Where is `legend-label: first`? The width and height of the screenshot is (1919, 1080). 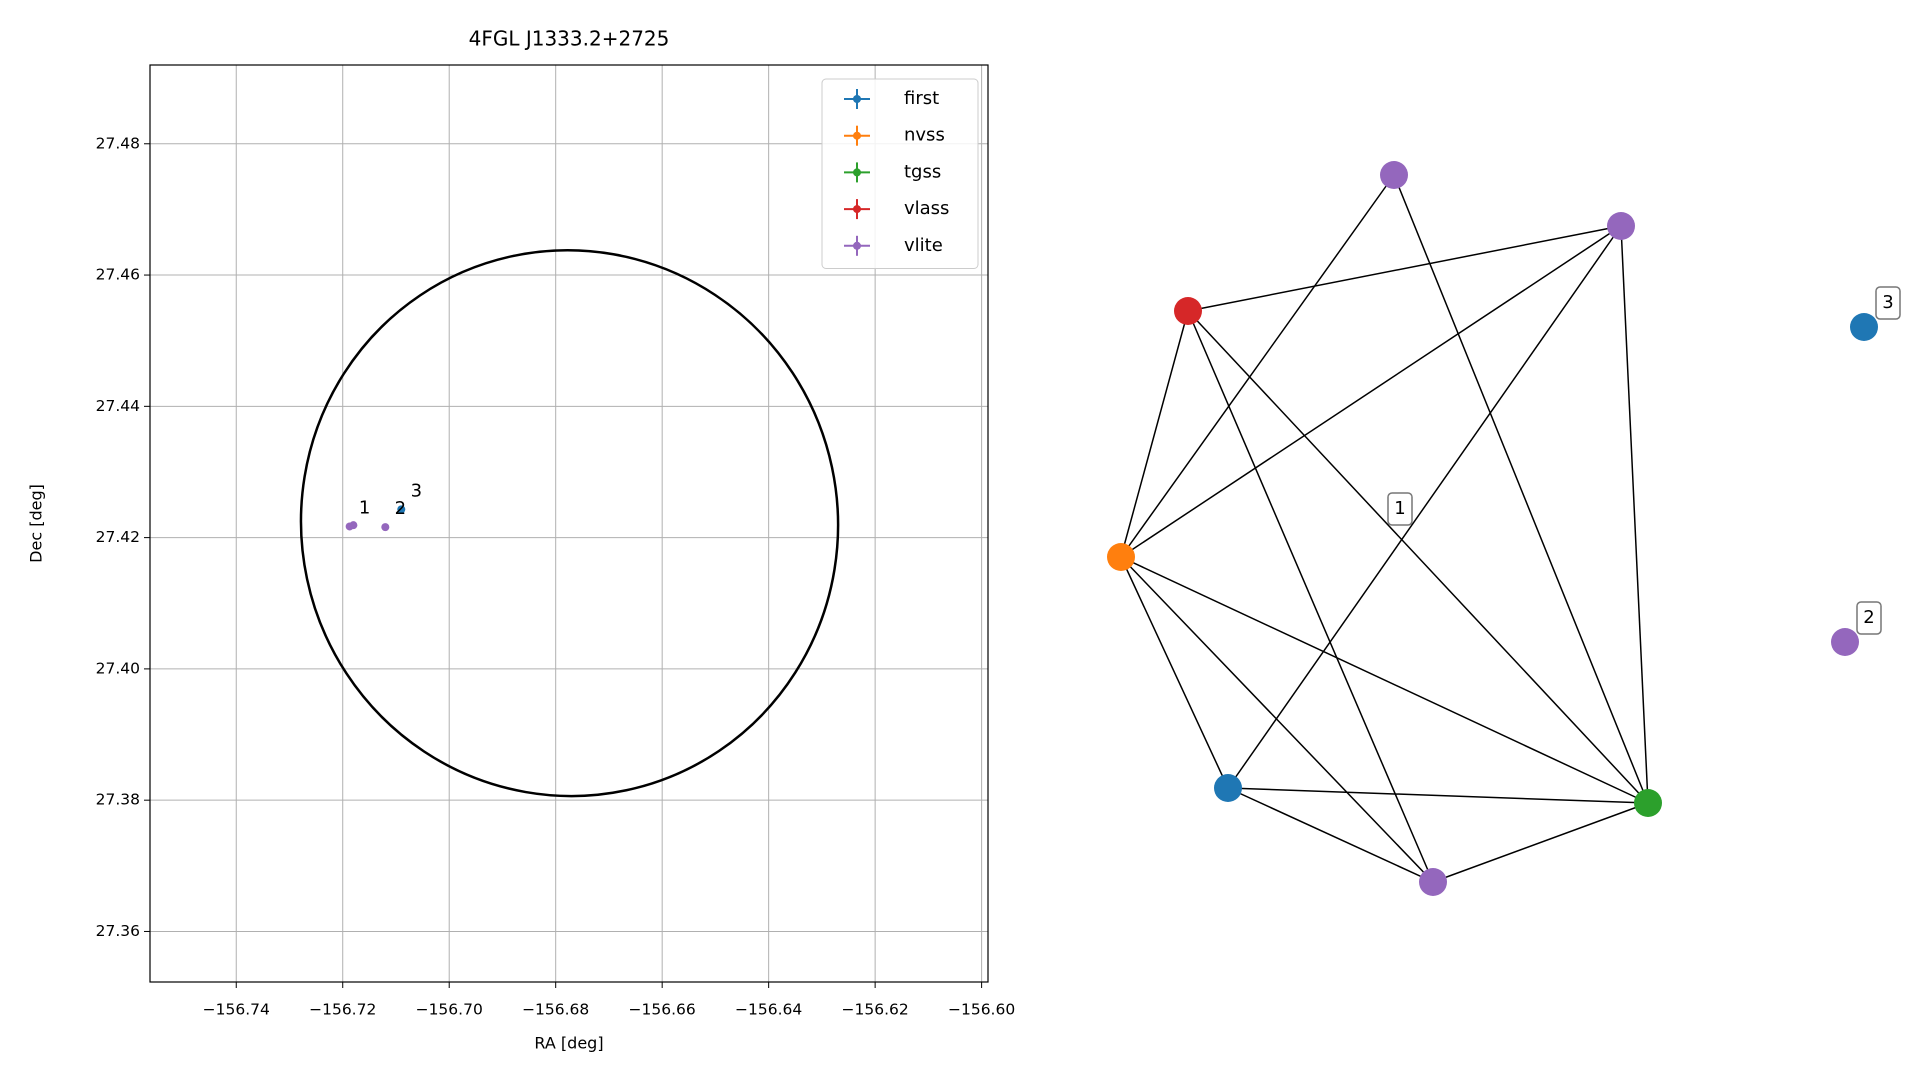
legend-label: first is located at coordinates (921, 98).